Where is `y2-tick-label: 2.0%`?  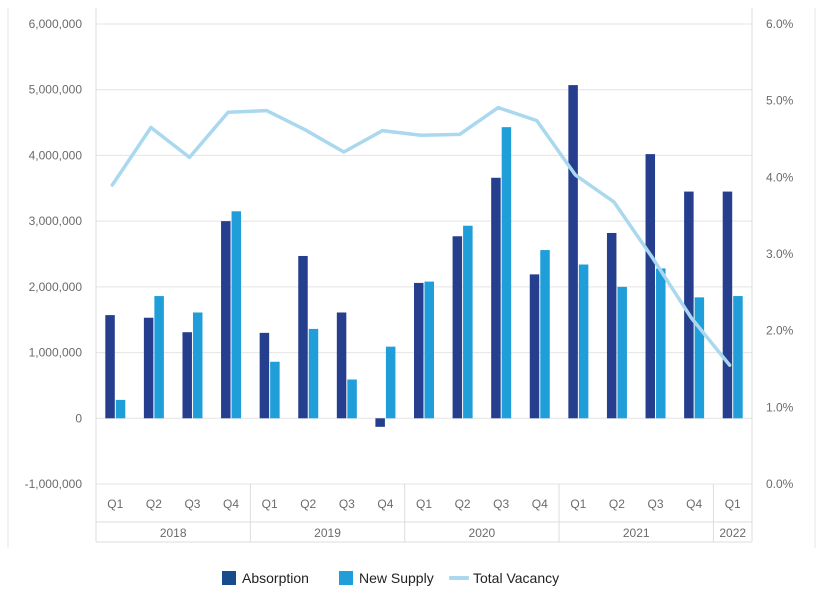
y2-tick-label: 2.0% is located at coordinates (780, 331).